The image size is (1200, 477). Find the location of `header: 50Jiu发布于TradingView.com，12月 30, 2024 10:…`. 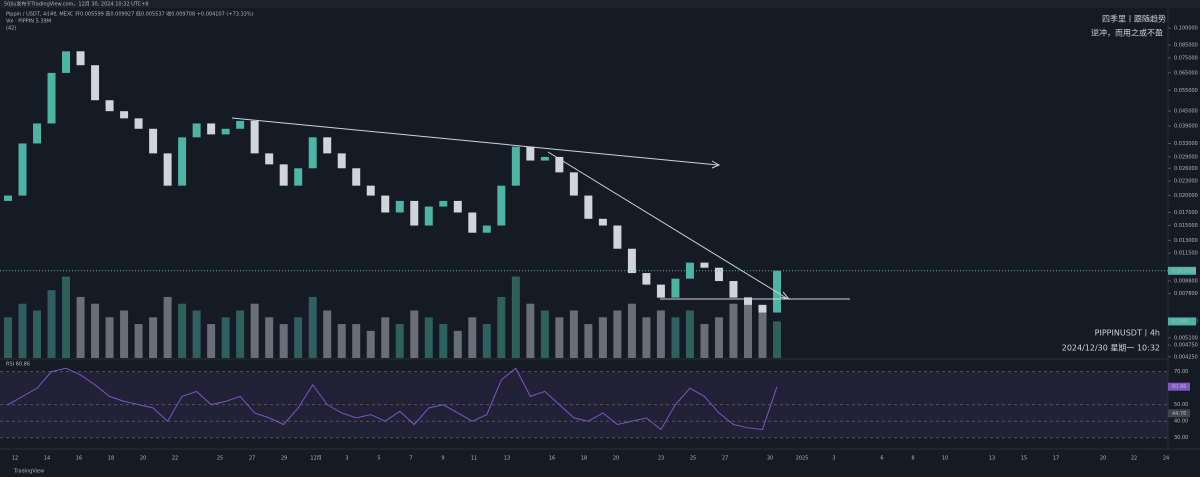

header: 50Jiu发布于TradingView.com，12月 30, 2024 10:… is located at coordinates (76, 4).